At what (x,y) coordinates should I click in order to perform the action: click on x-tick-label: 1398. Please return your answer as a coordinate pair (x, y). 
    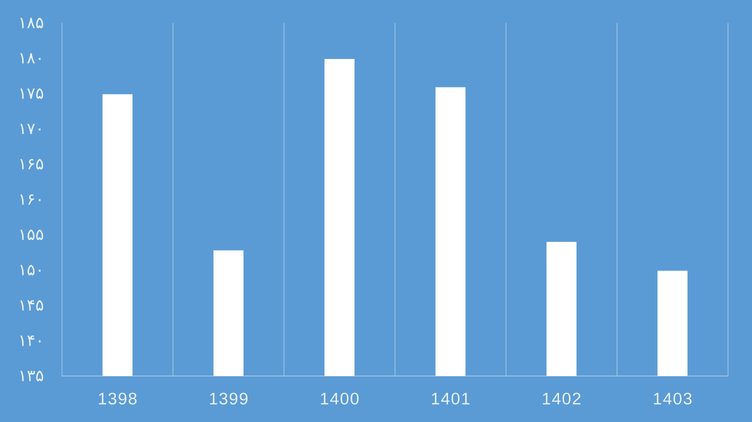
    Looking at the image, I should click on (117, 398).